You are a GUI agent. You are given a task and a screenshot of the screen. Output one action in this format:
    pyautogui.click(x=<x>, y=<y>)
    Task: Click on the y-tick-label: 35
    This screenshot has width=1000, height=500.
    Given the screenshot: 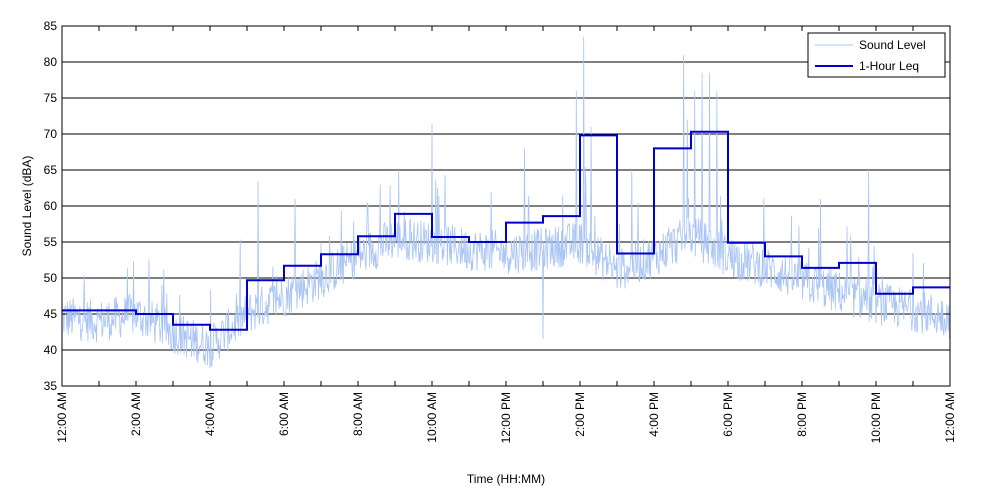 What is the action you would take?
    pyautogui.click(x=51, y=386)
    